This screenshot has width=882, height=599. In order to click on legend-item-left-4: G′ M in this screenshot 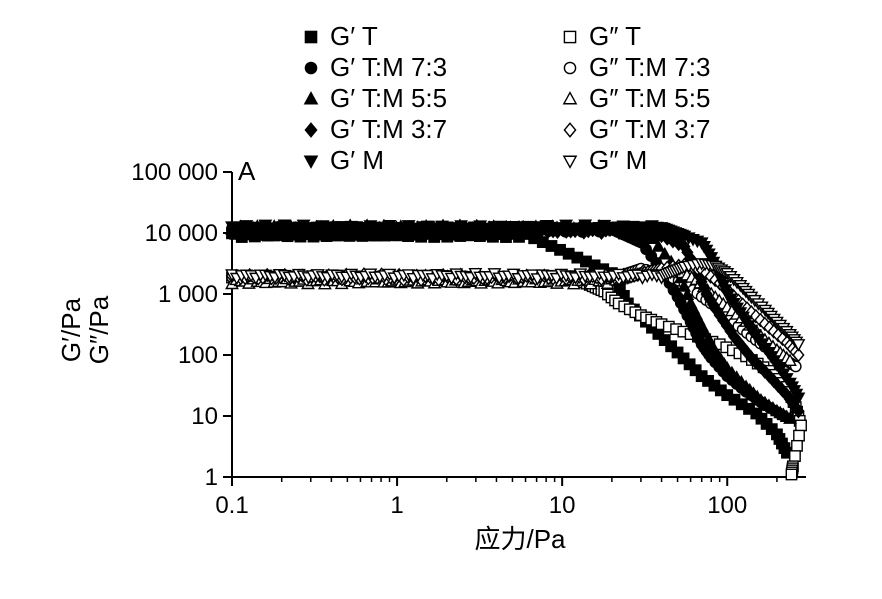, I will do `click(343, 160)`.